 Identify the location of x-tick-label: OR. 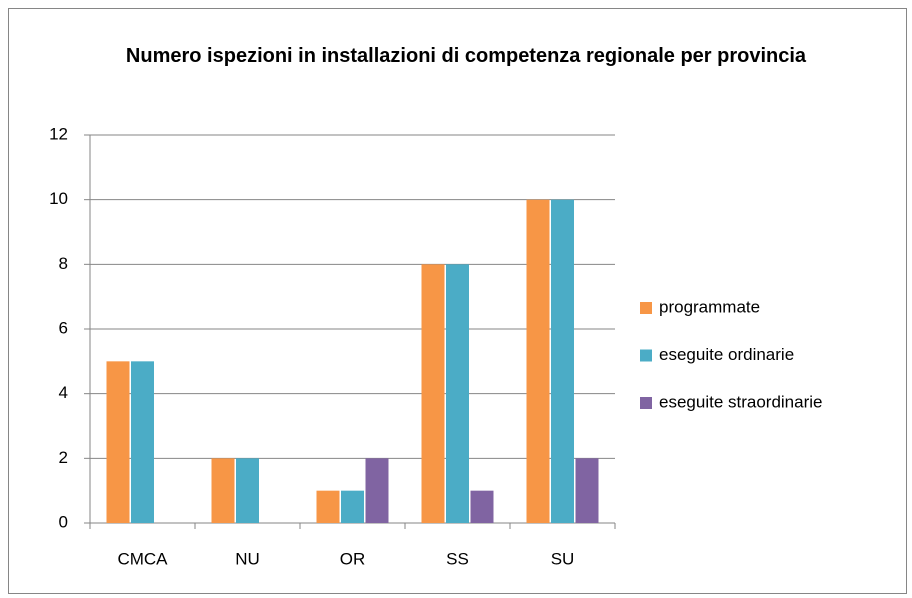
(353, 558).